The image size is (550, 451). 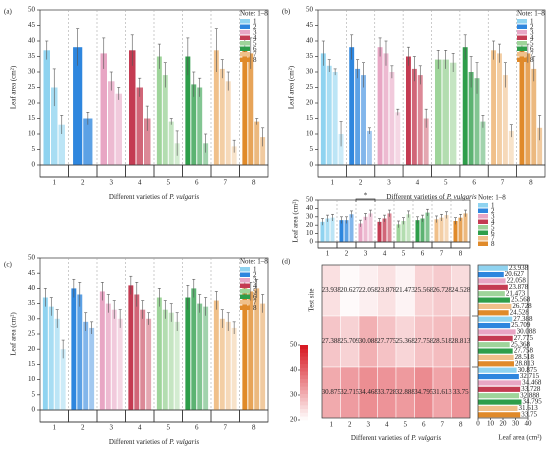 What do you see at coordinates (522, 306) in the screenshot?
I see `side-bar-label: 26.728` at bounding box center [522, 306].